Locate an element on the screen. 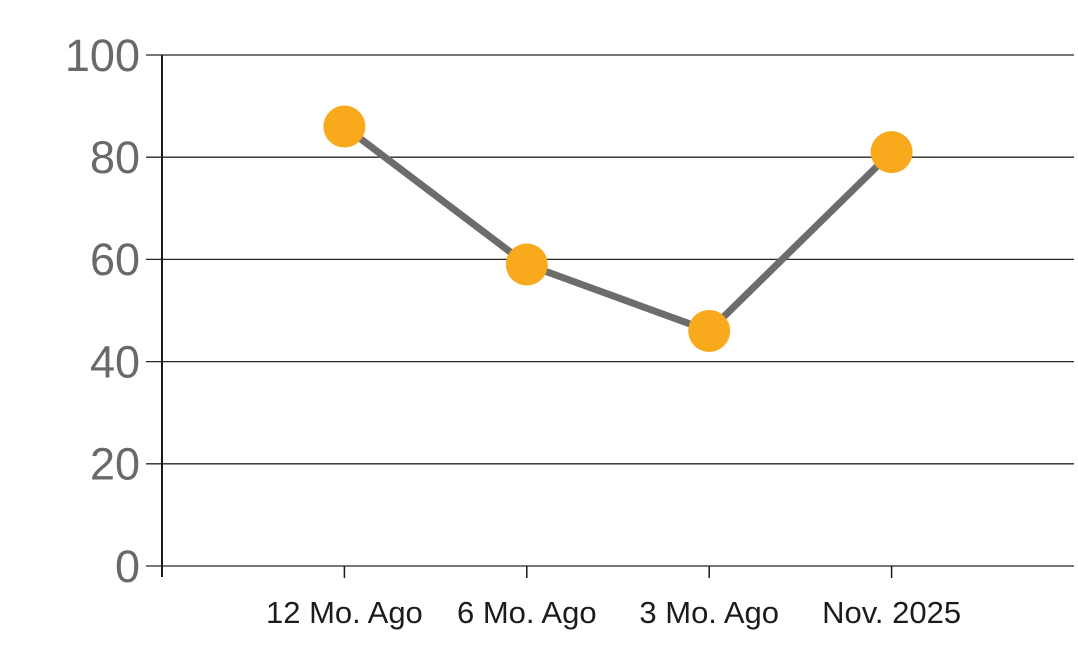 Image resolution: width=1078 pixels, height=663 pixels. y-tick-label: 0 is located at coordinates (127, 566).